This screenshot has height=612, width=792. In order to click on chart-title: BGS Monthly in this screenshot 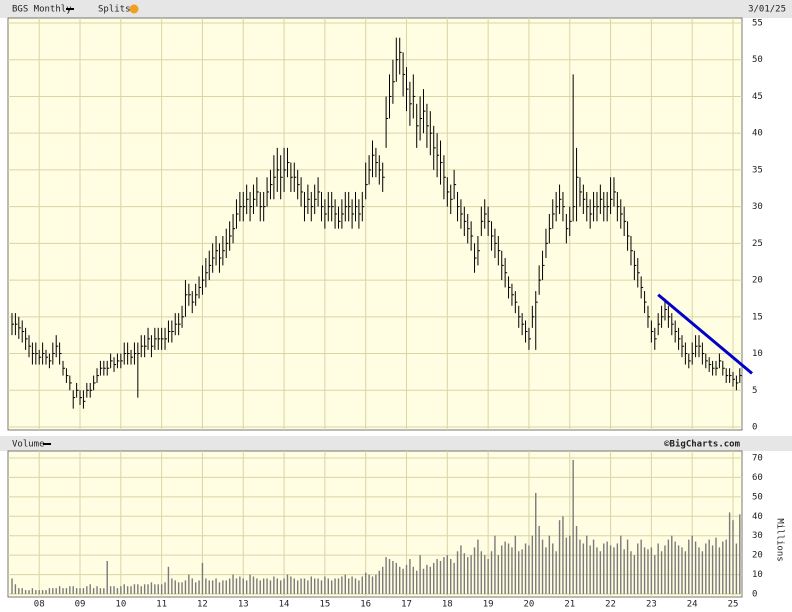, I will do `click(42, 10)`.